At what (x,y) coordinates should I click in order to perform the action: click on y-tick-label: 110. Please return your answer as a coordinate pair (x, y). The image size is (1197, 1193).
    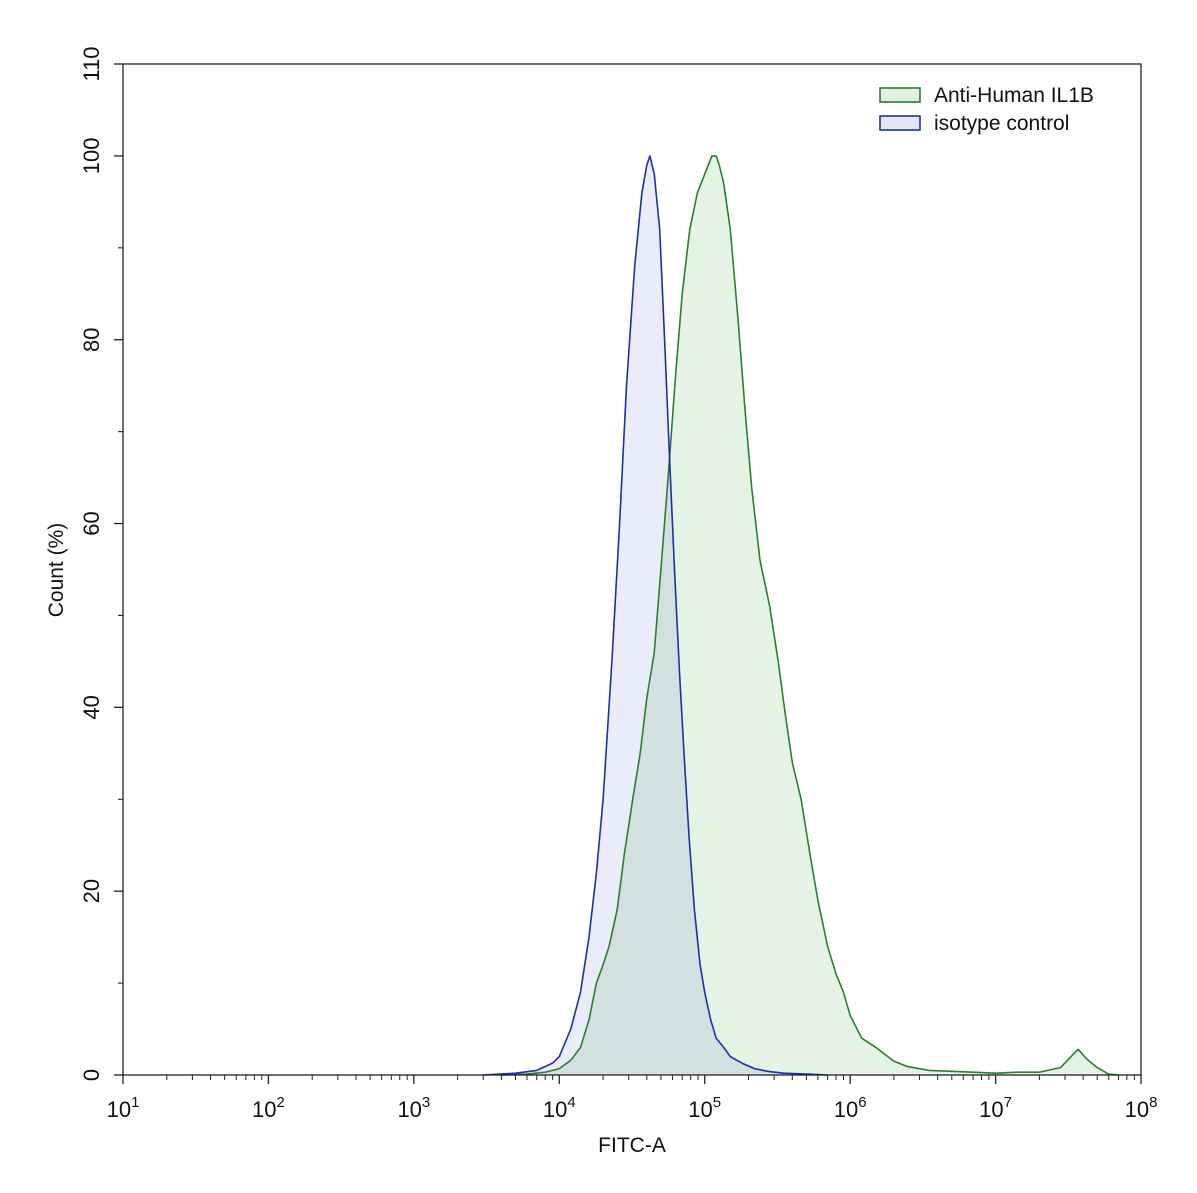
    Looking at the image, I should click on (91, 63).